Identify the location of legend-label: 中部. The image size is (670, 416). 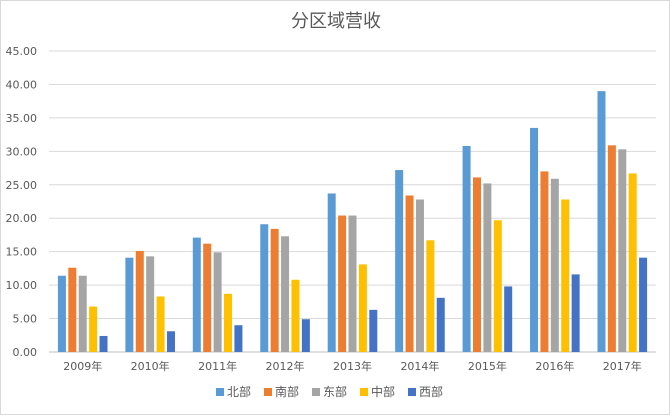
(383, 391).